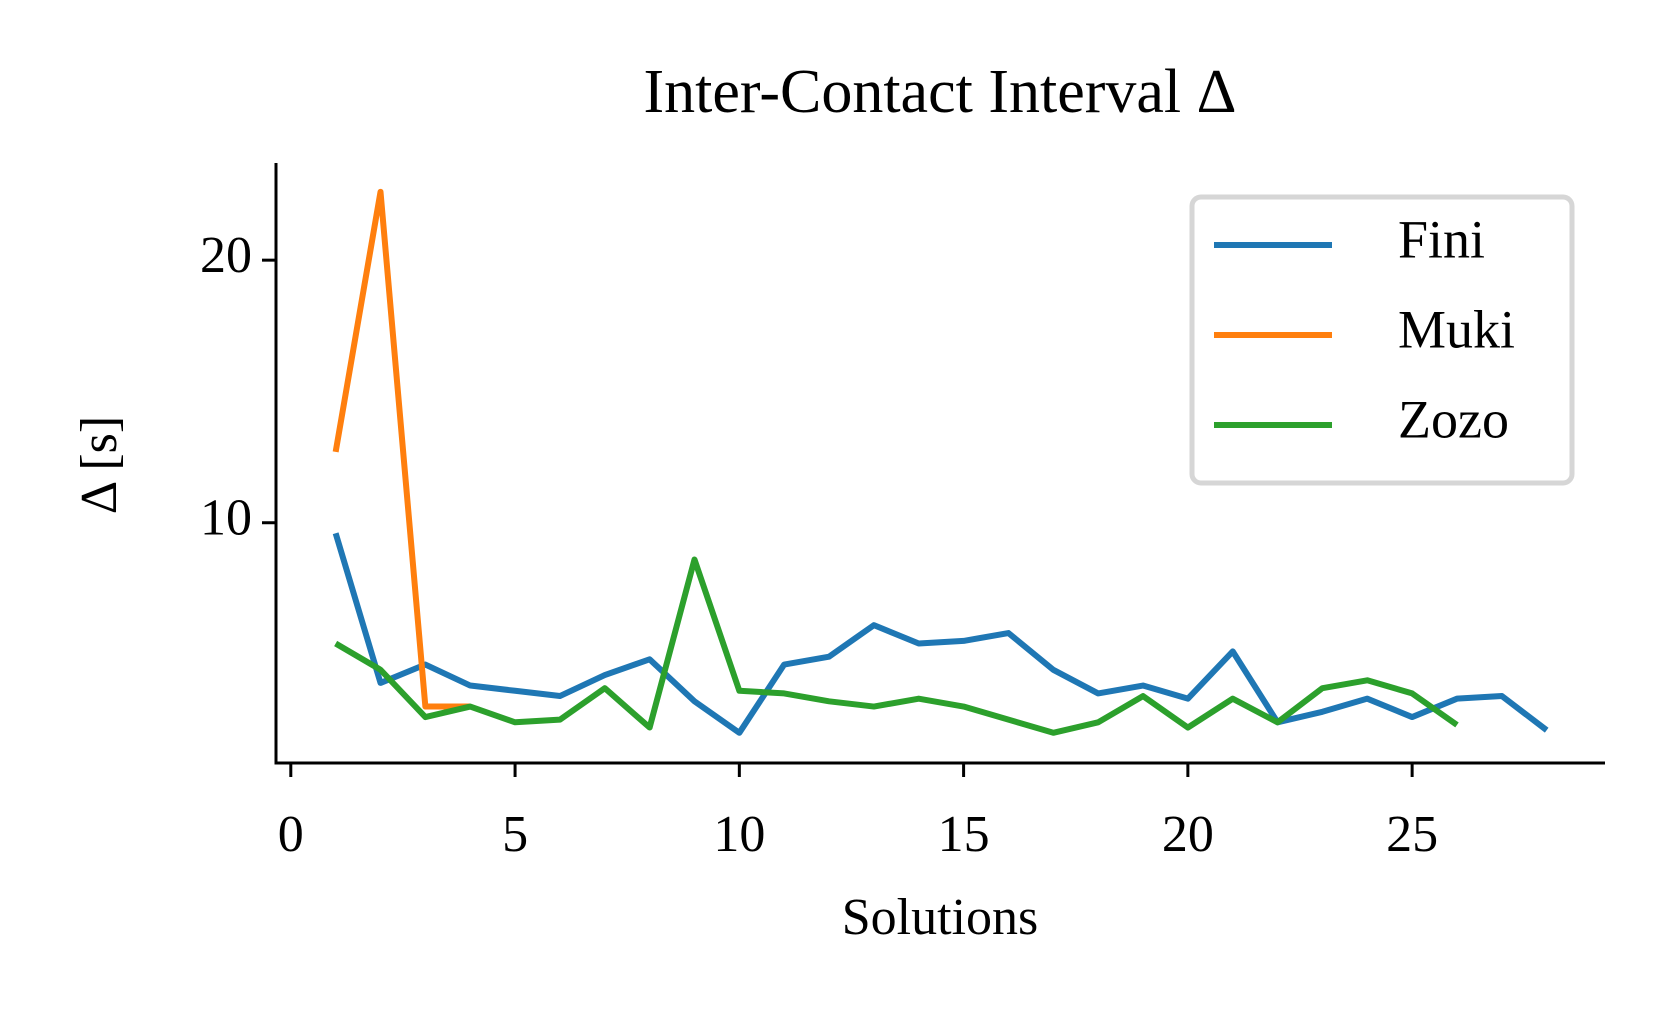  I want to click on x-tick-label: 25, so click(1412, 834).